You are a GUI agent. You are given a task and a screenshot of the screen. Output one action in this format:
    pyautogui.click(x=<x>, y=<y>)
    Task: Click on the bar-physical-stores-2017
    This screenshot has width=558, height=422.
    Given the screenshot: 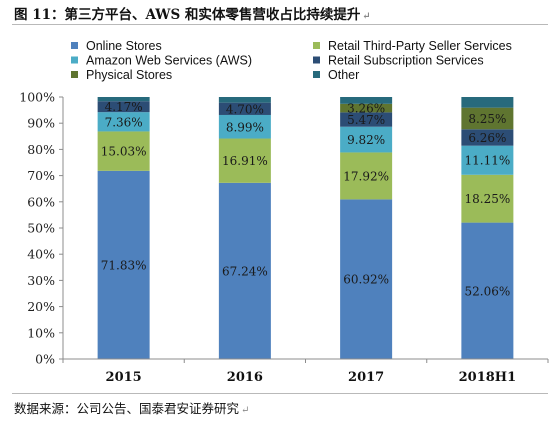 What is the action you would take?
    pyautogui.click(x=366, y=108)
    